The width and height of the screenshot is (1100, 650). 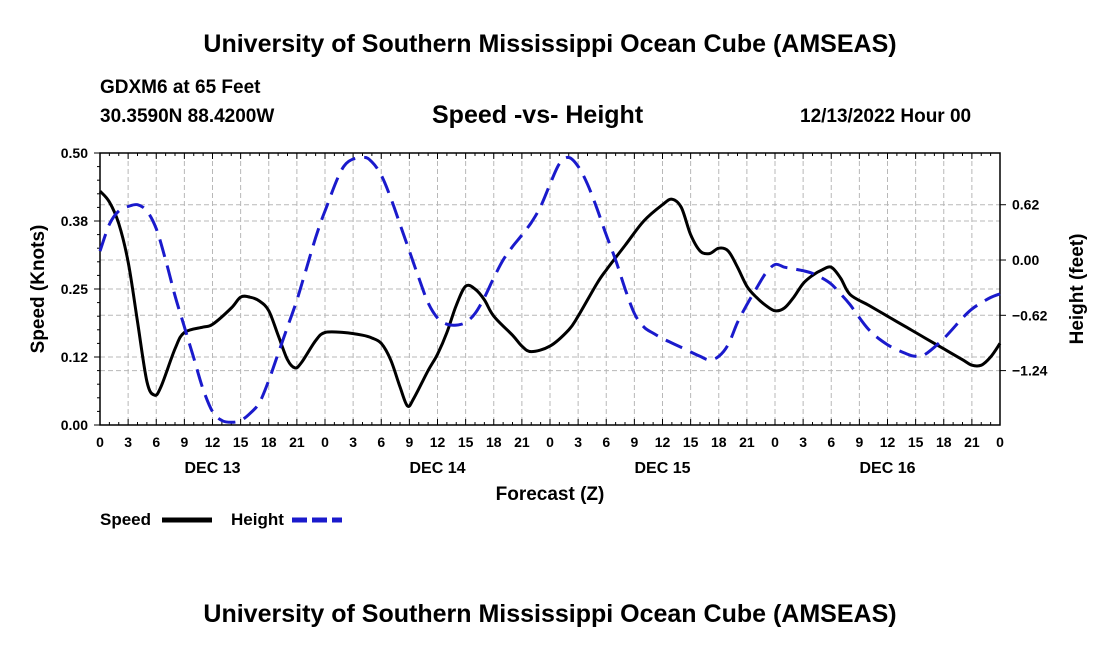 What do you see at coordinates (74, 153) in the screenshot?
I see `y-tick-label-left: 0.50` at bounding box center [74, 153].